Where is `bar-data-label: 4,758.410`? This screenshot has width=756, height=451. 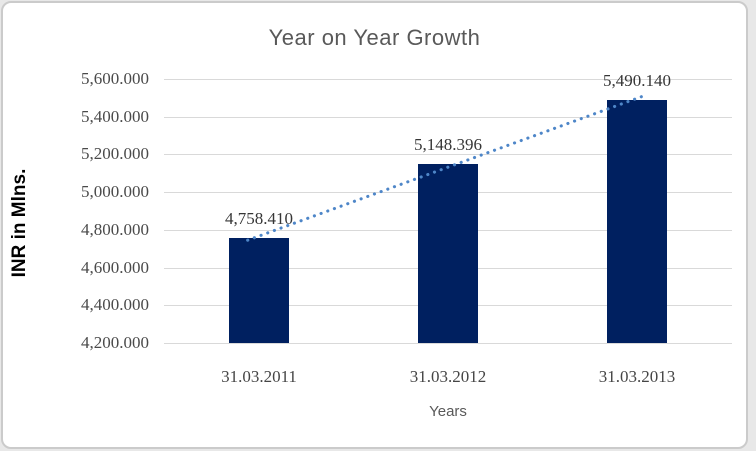 bar-data-label: 4,758.410 is located at coordinates (259, 218).